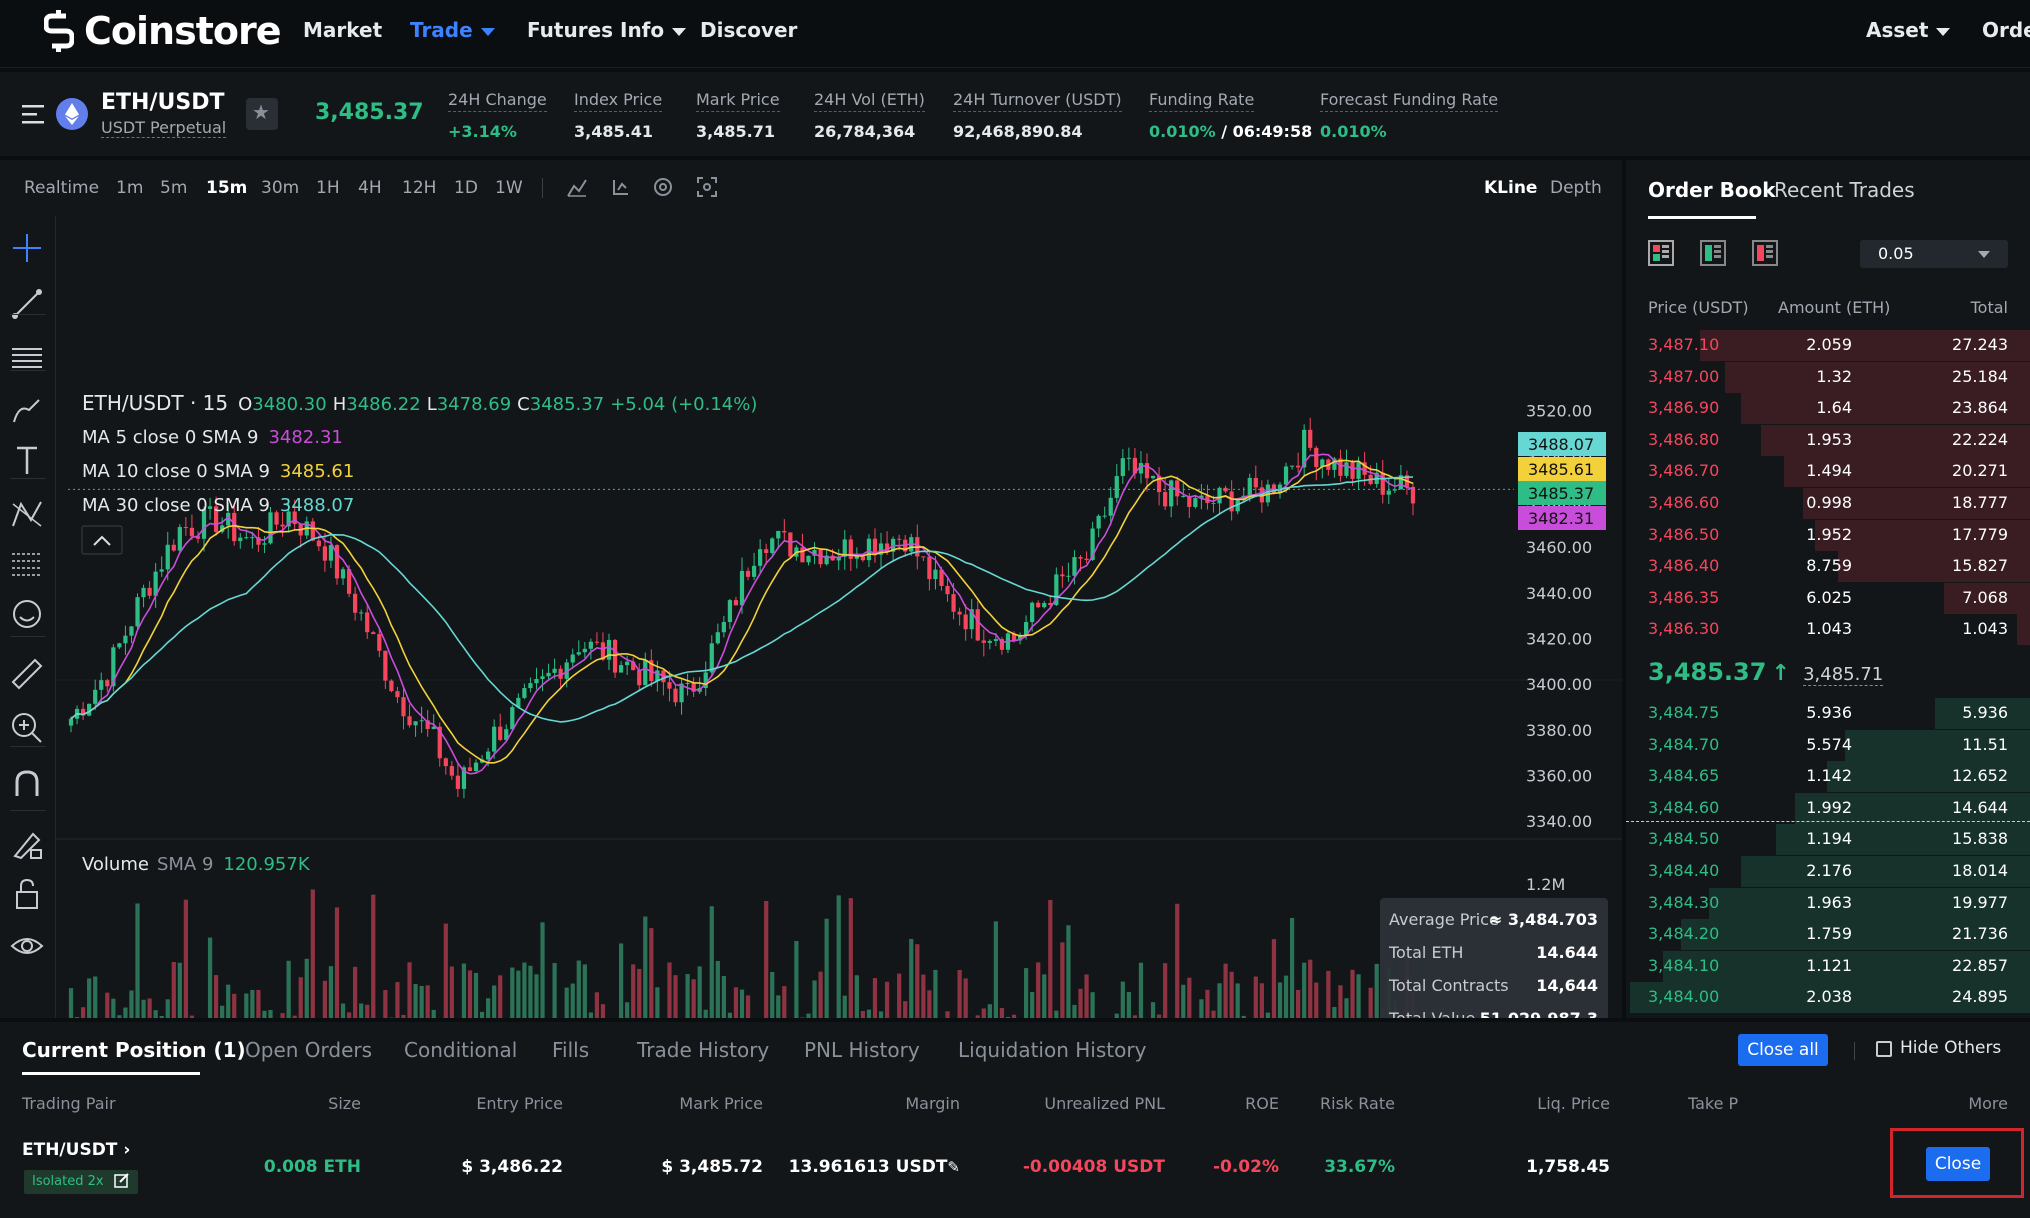  Describe the element at coordinates (28, 947) in the screenshot. I see `eye-icon` at that location.